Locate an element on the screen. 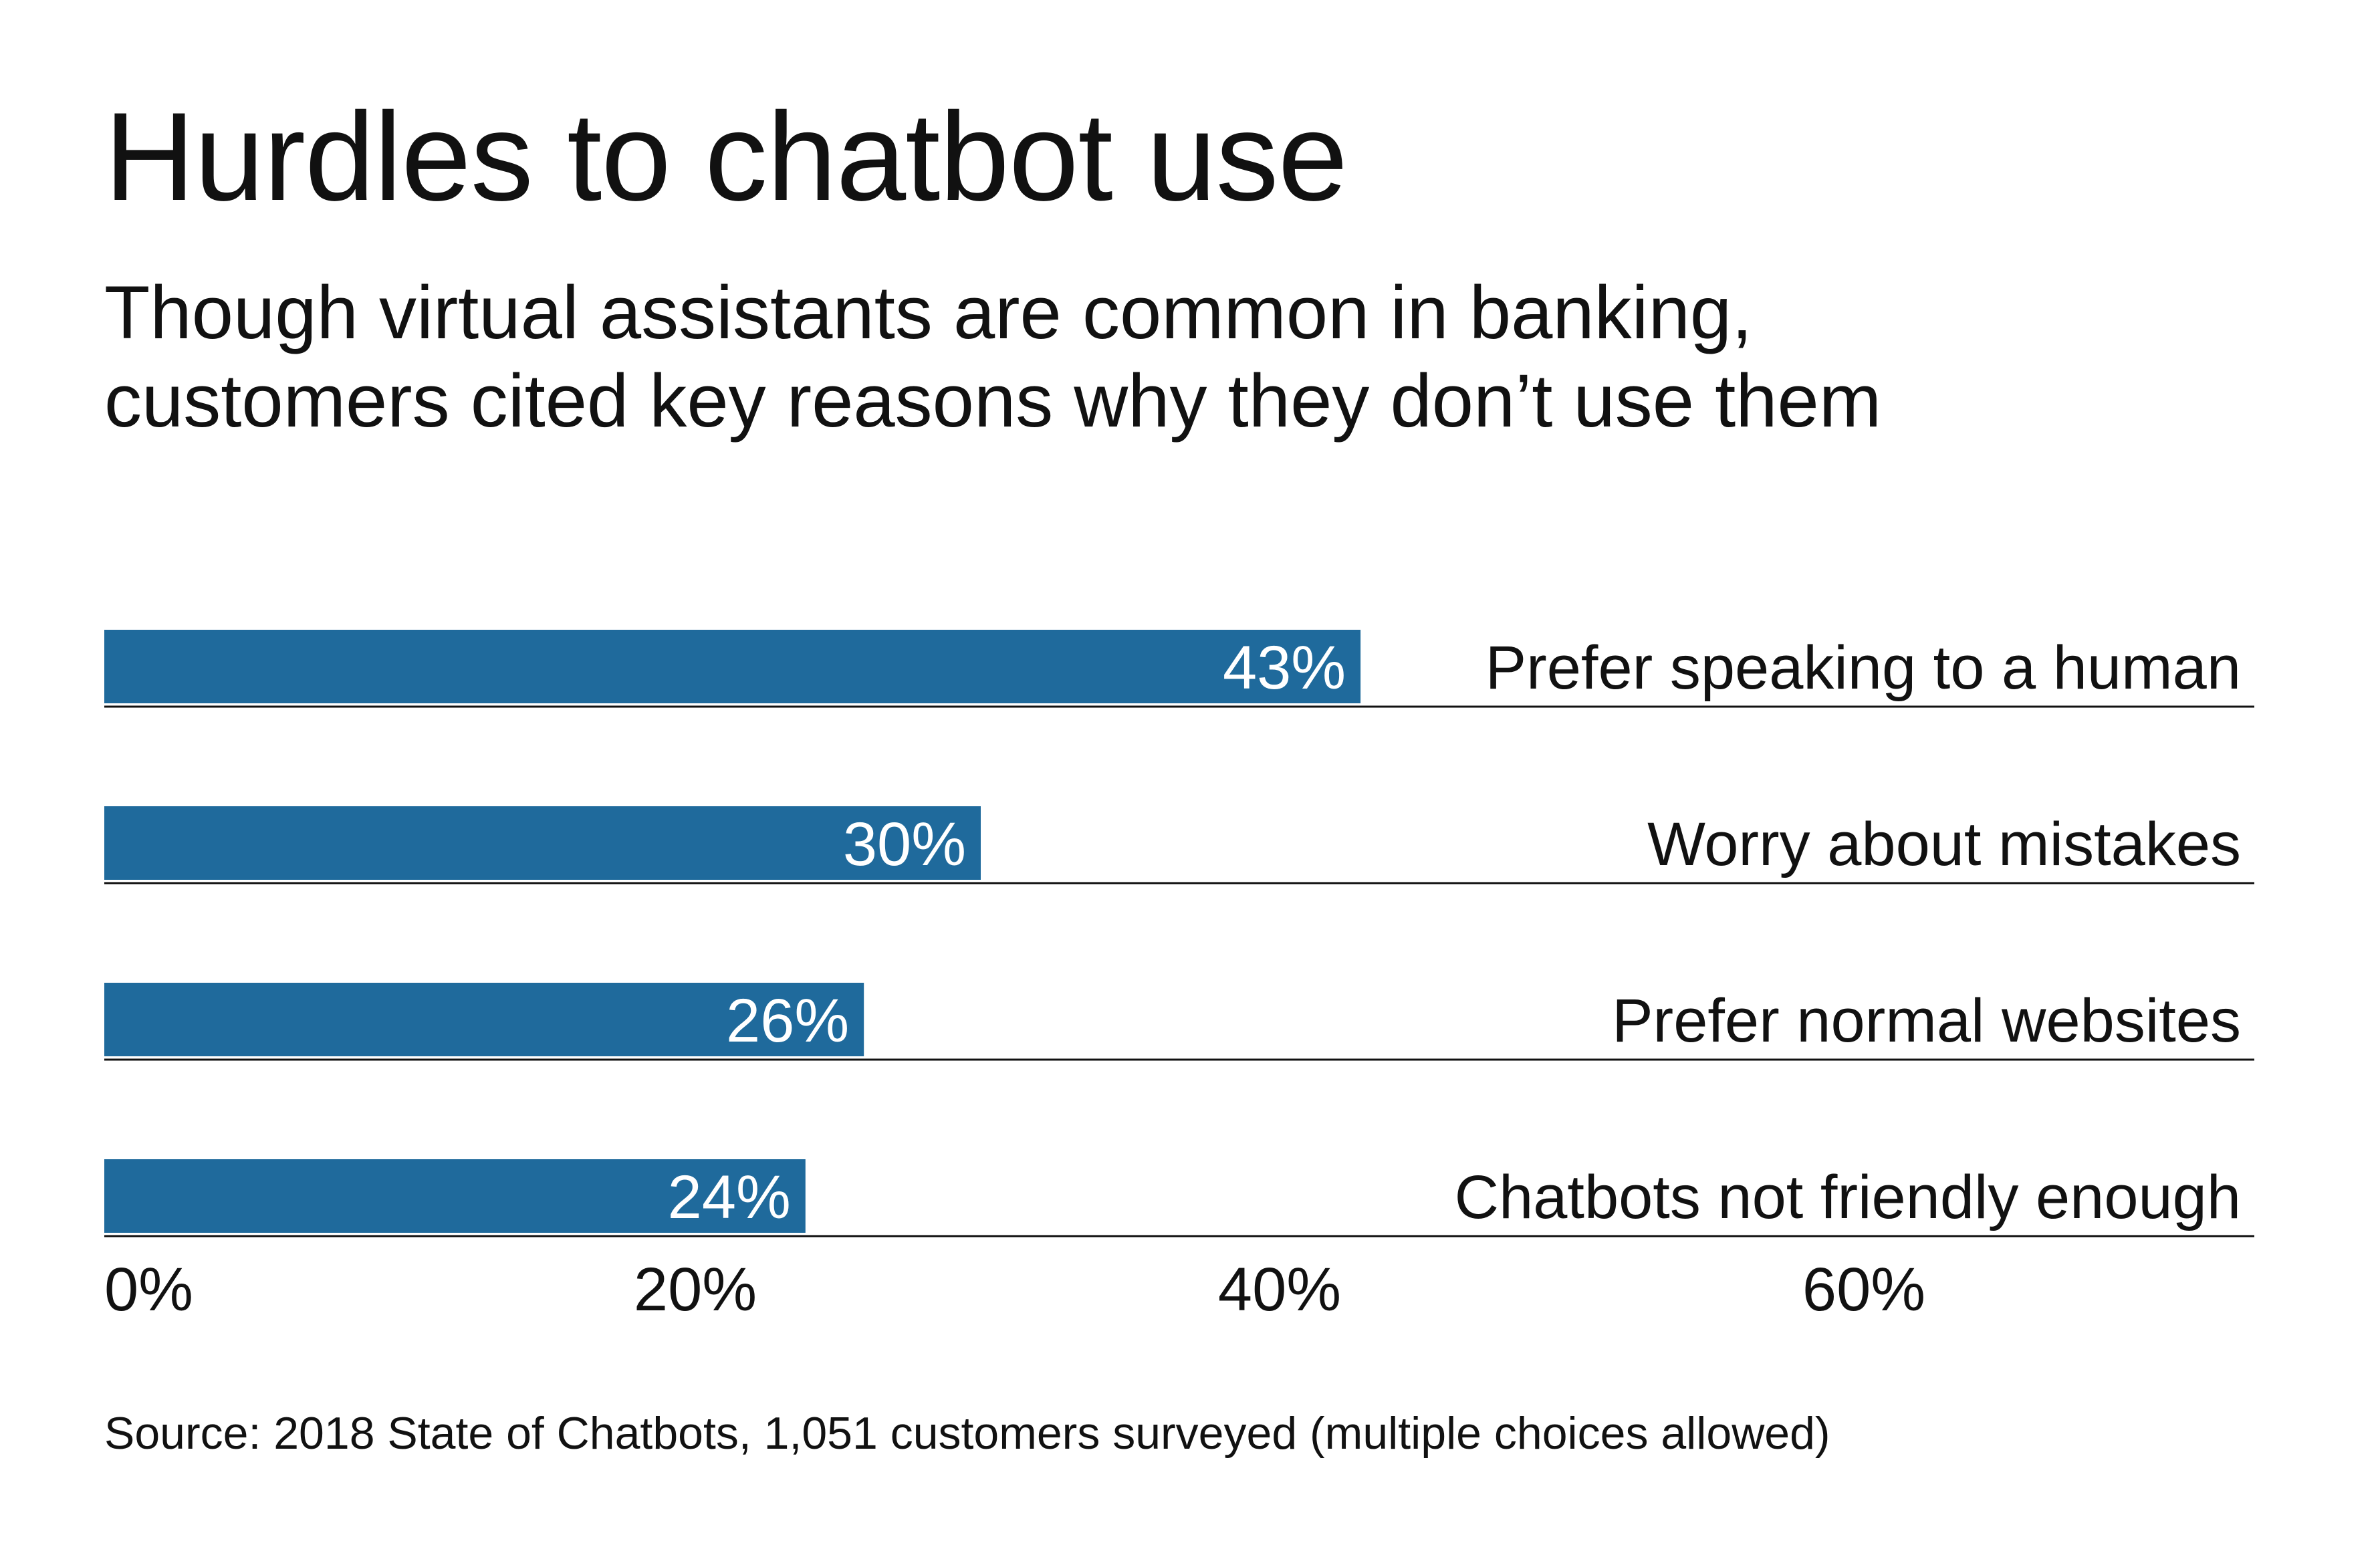  bar-value-label: 24% is located at coordinates (729, 1197).